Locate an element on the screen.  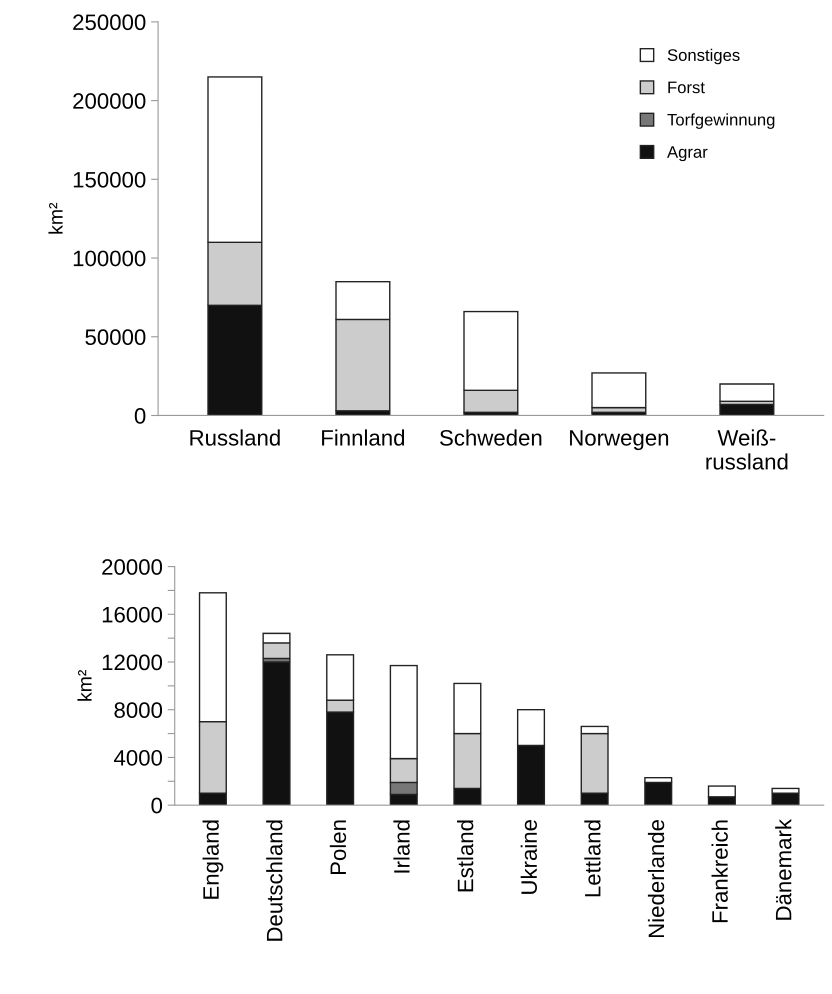
x-tick-label: Niederlande is located at coordinates (656, 879).